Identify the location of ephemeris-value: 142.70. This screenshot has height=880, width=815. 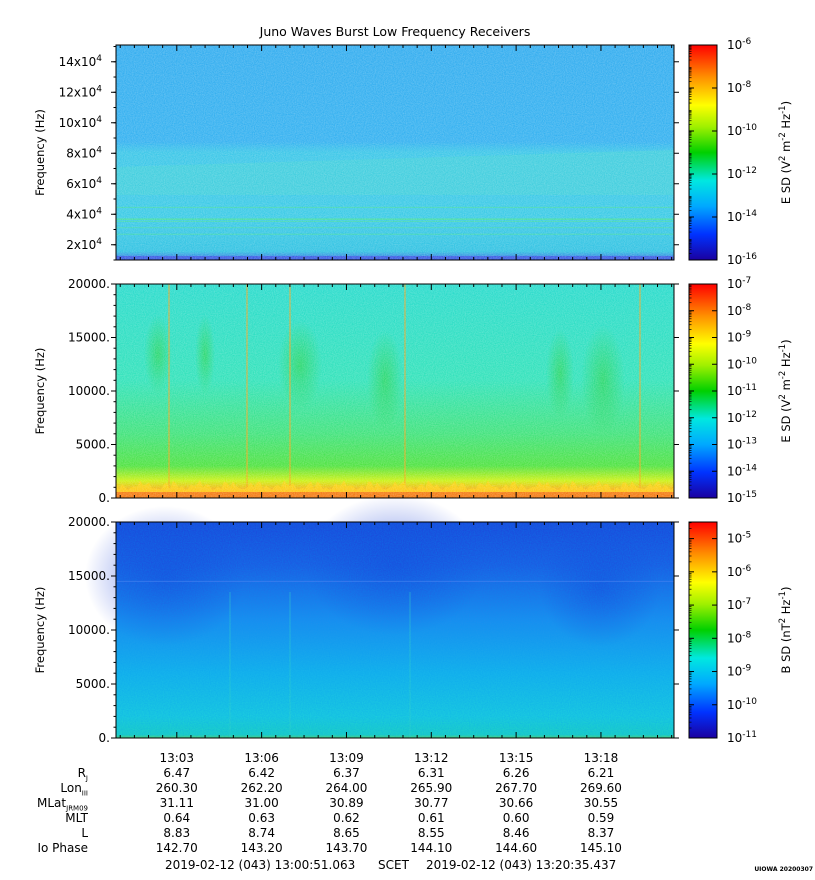
(176, 848).